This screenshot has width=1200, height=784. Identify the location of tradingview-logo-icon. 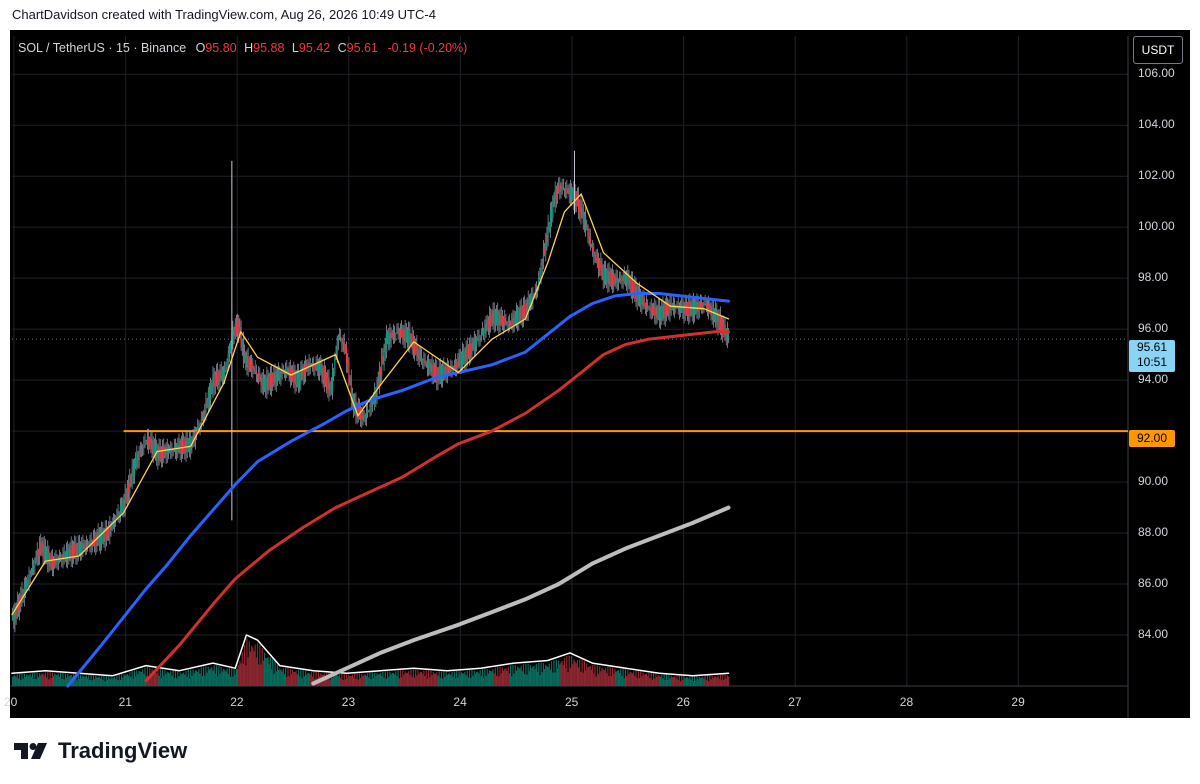
(30, 751).